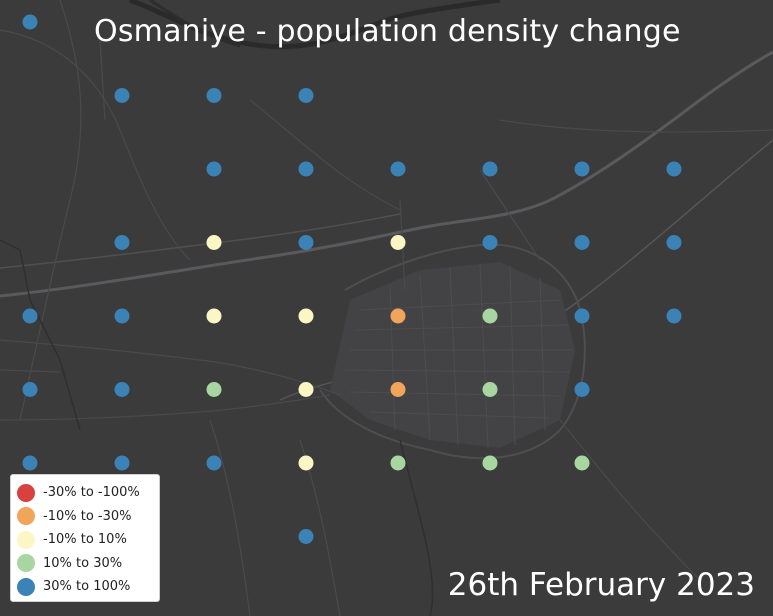  Describe the element at coordinates (26, 516) in the screenshot. I see `legend-swatch-orange` at that location.